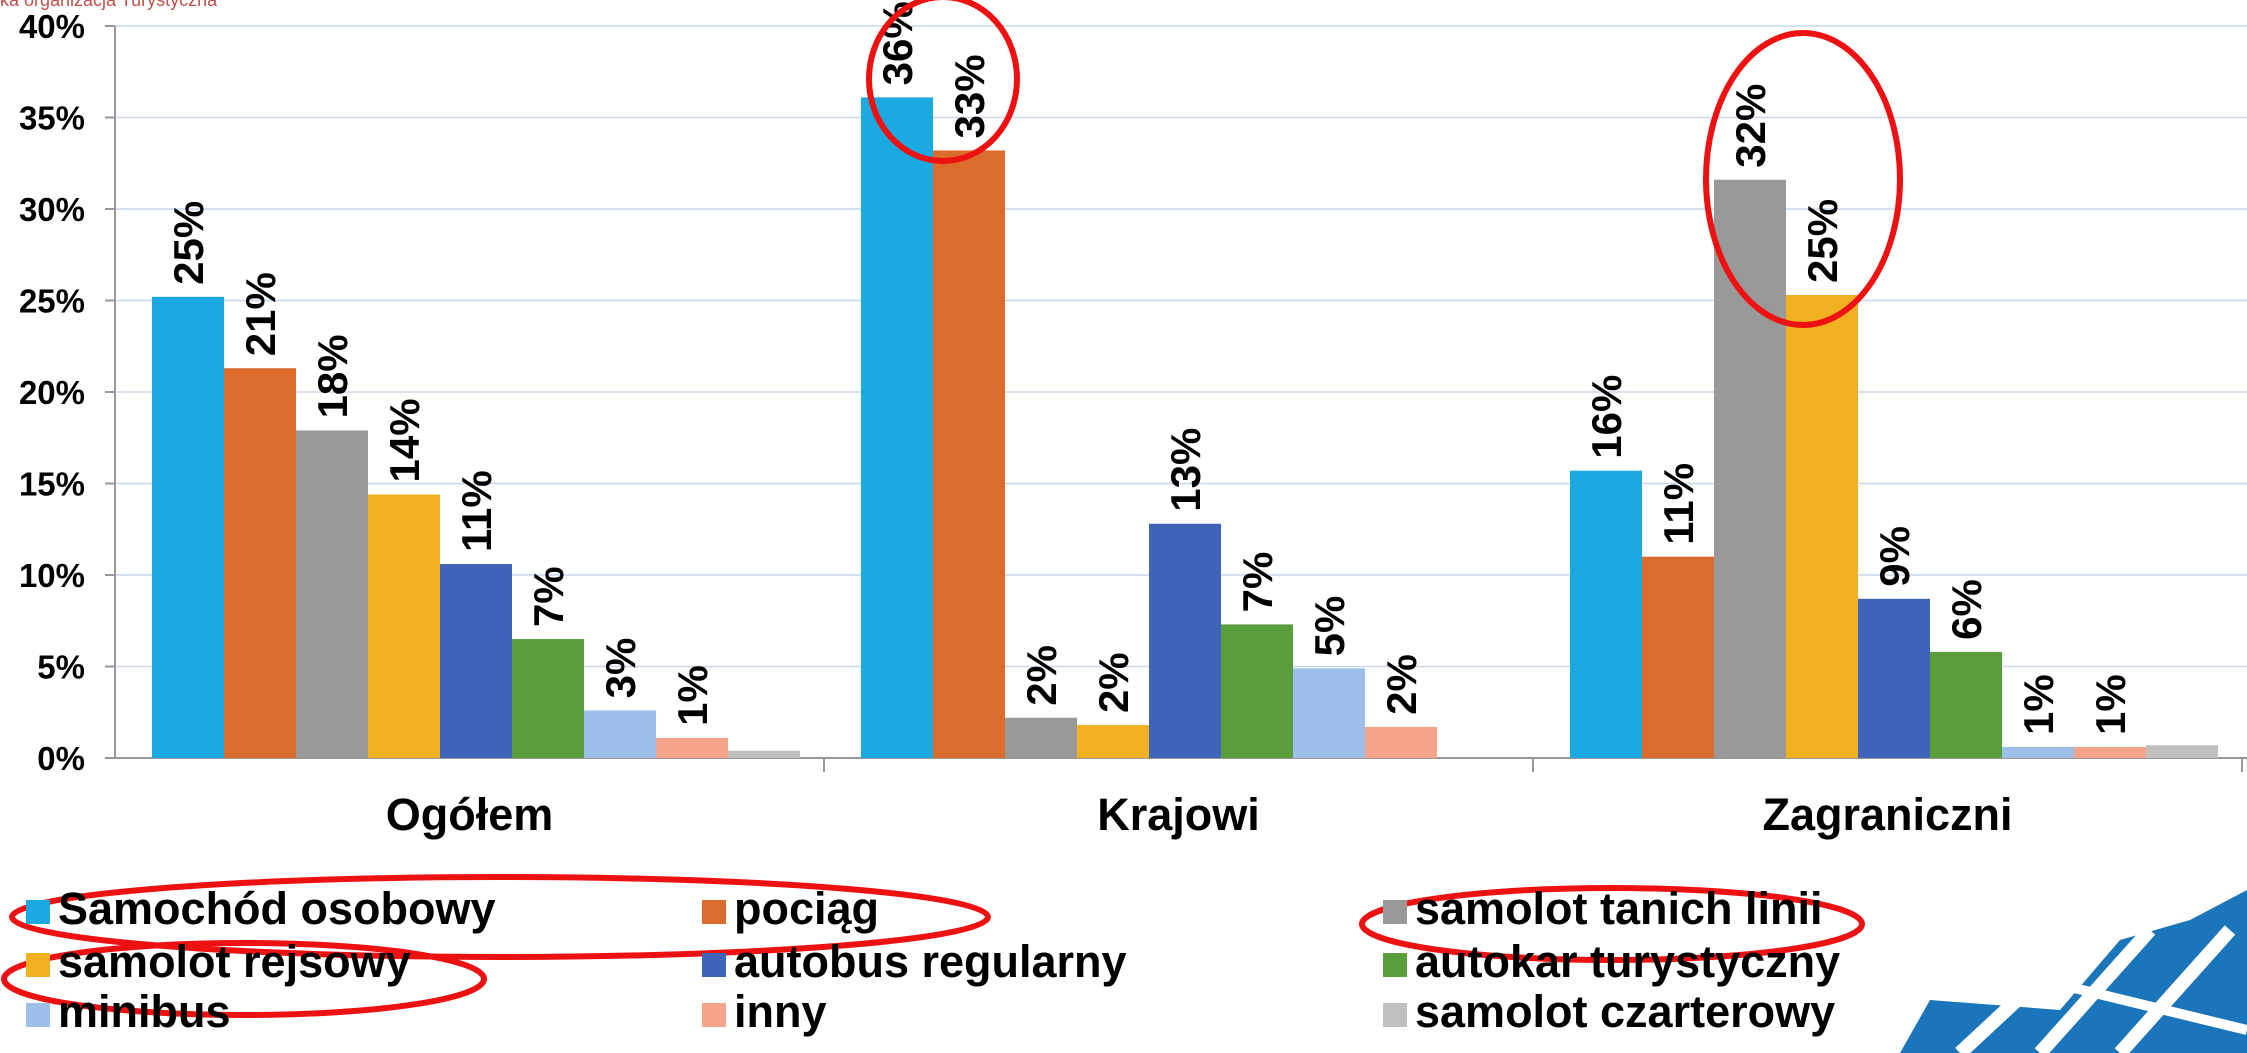  What do you see at coordinates (1619, 908) in the screenshot?
I see `legend-label: samolot tanich linii` at bounding box center [1619, 908].